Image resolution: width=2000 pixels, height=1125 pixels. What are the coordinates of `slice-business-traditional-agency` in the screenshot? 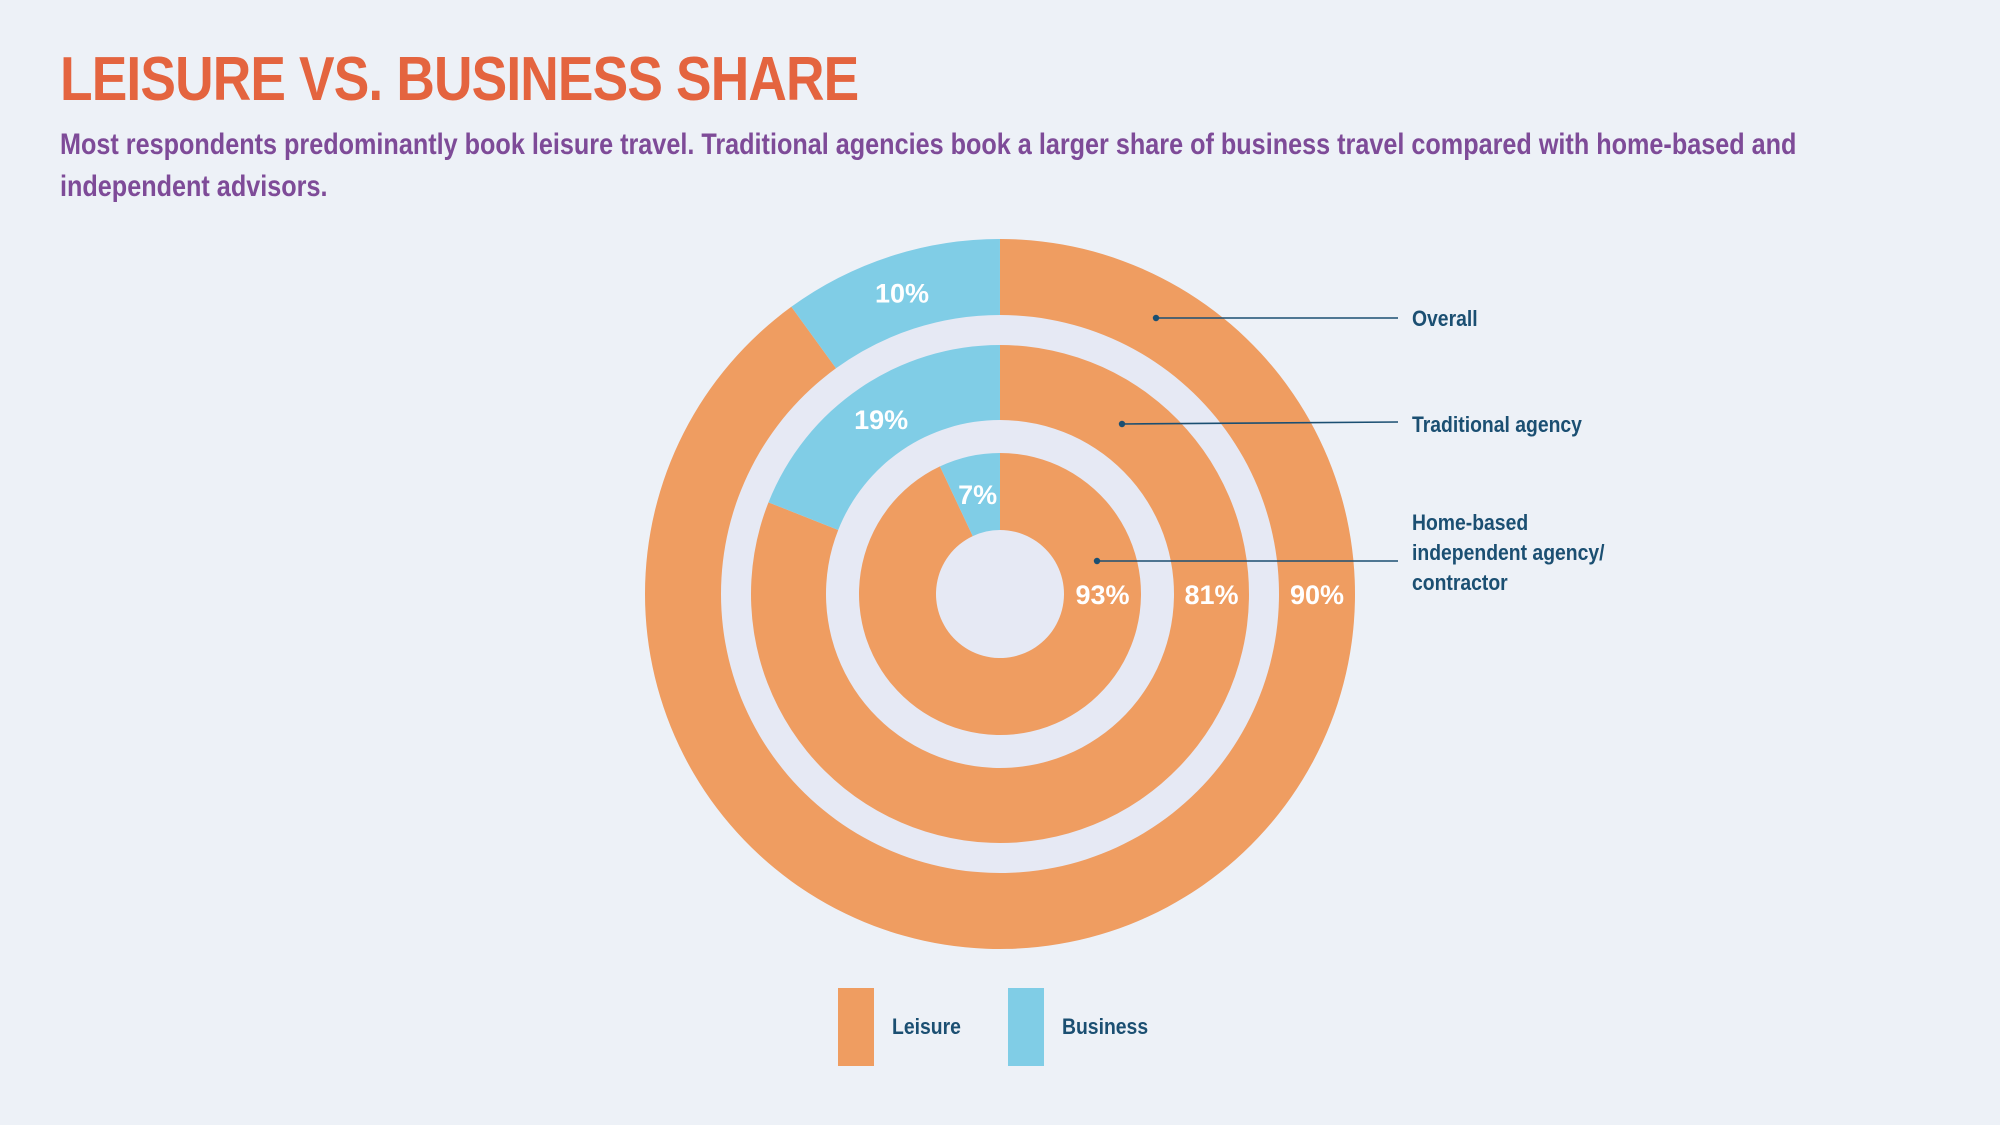 It's located at (884, 437).